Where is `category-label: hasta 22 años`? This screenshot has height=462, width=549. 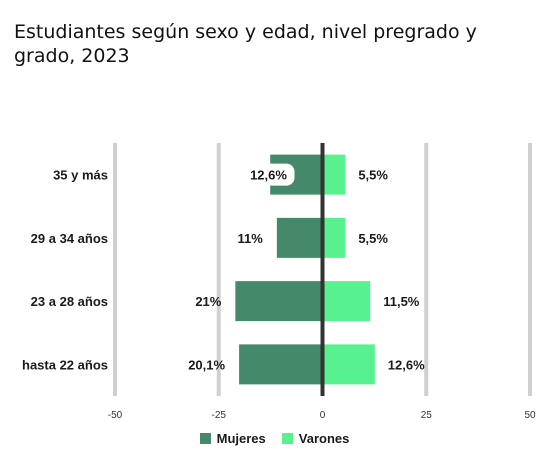 category-label: hasta 22 años is located at coordinates (65, 364).